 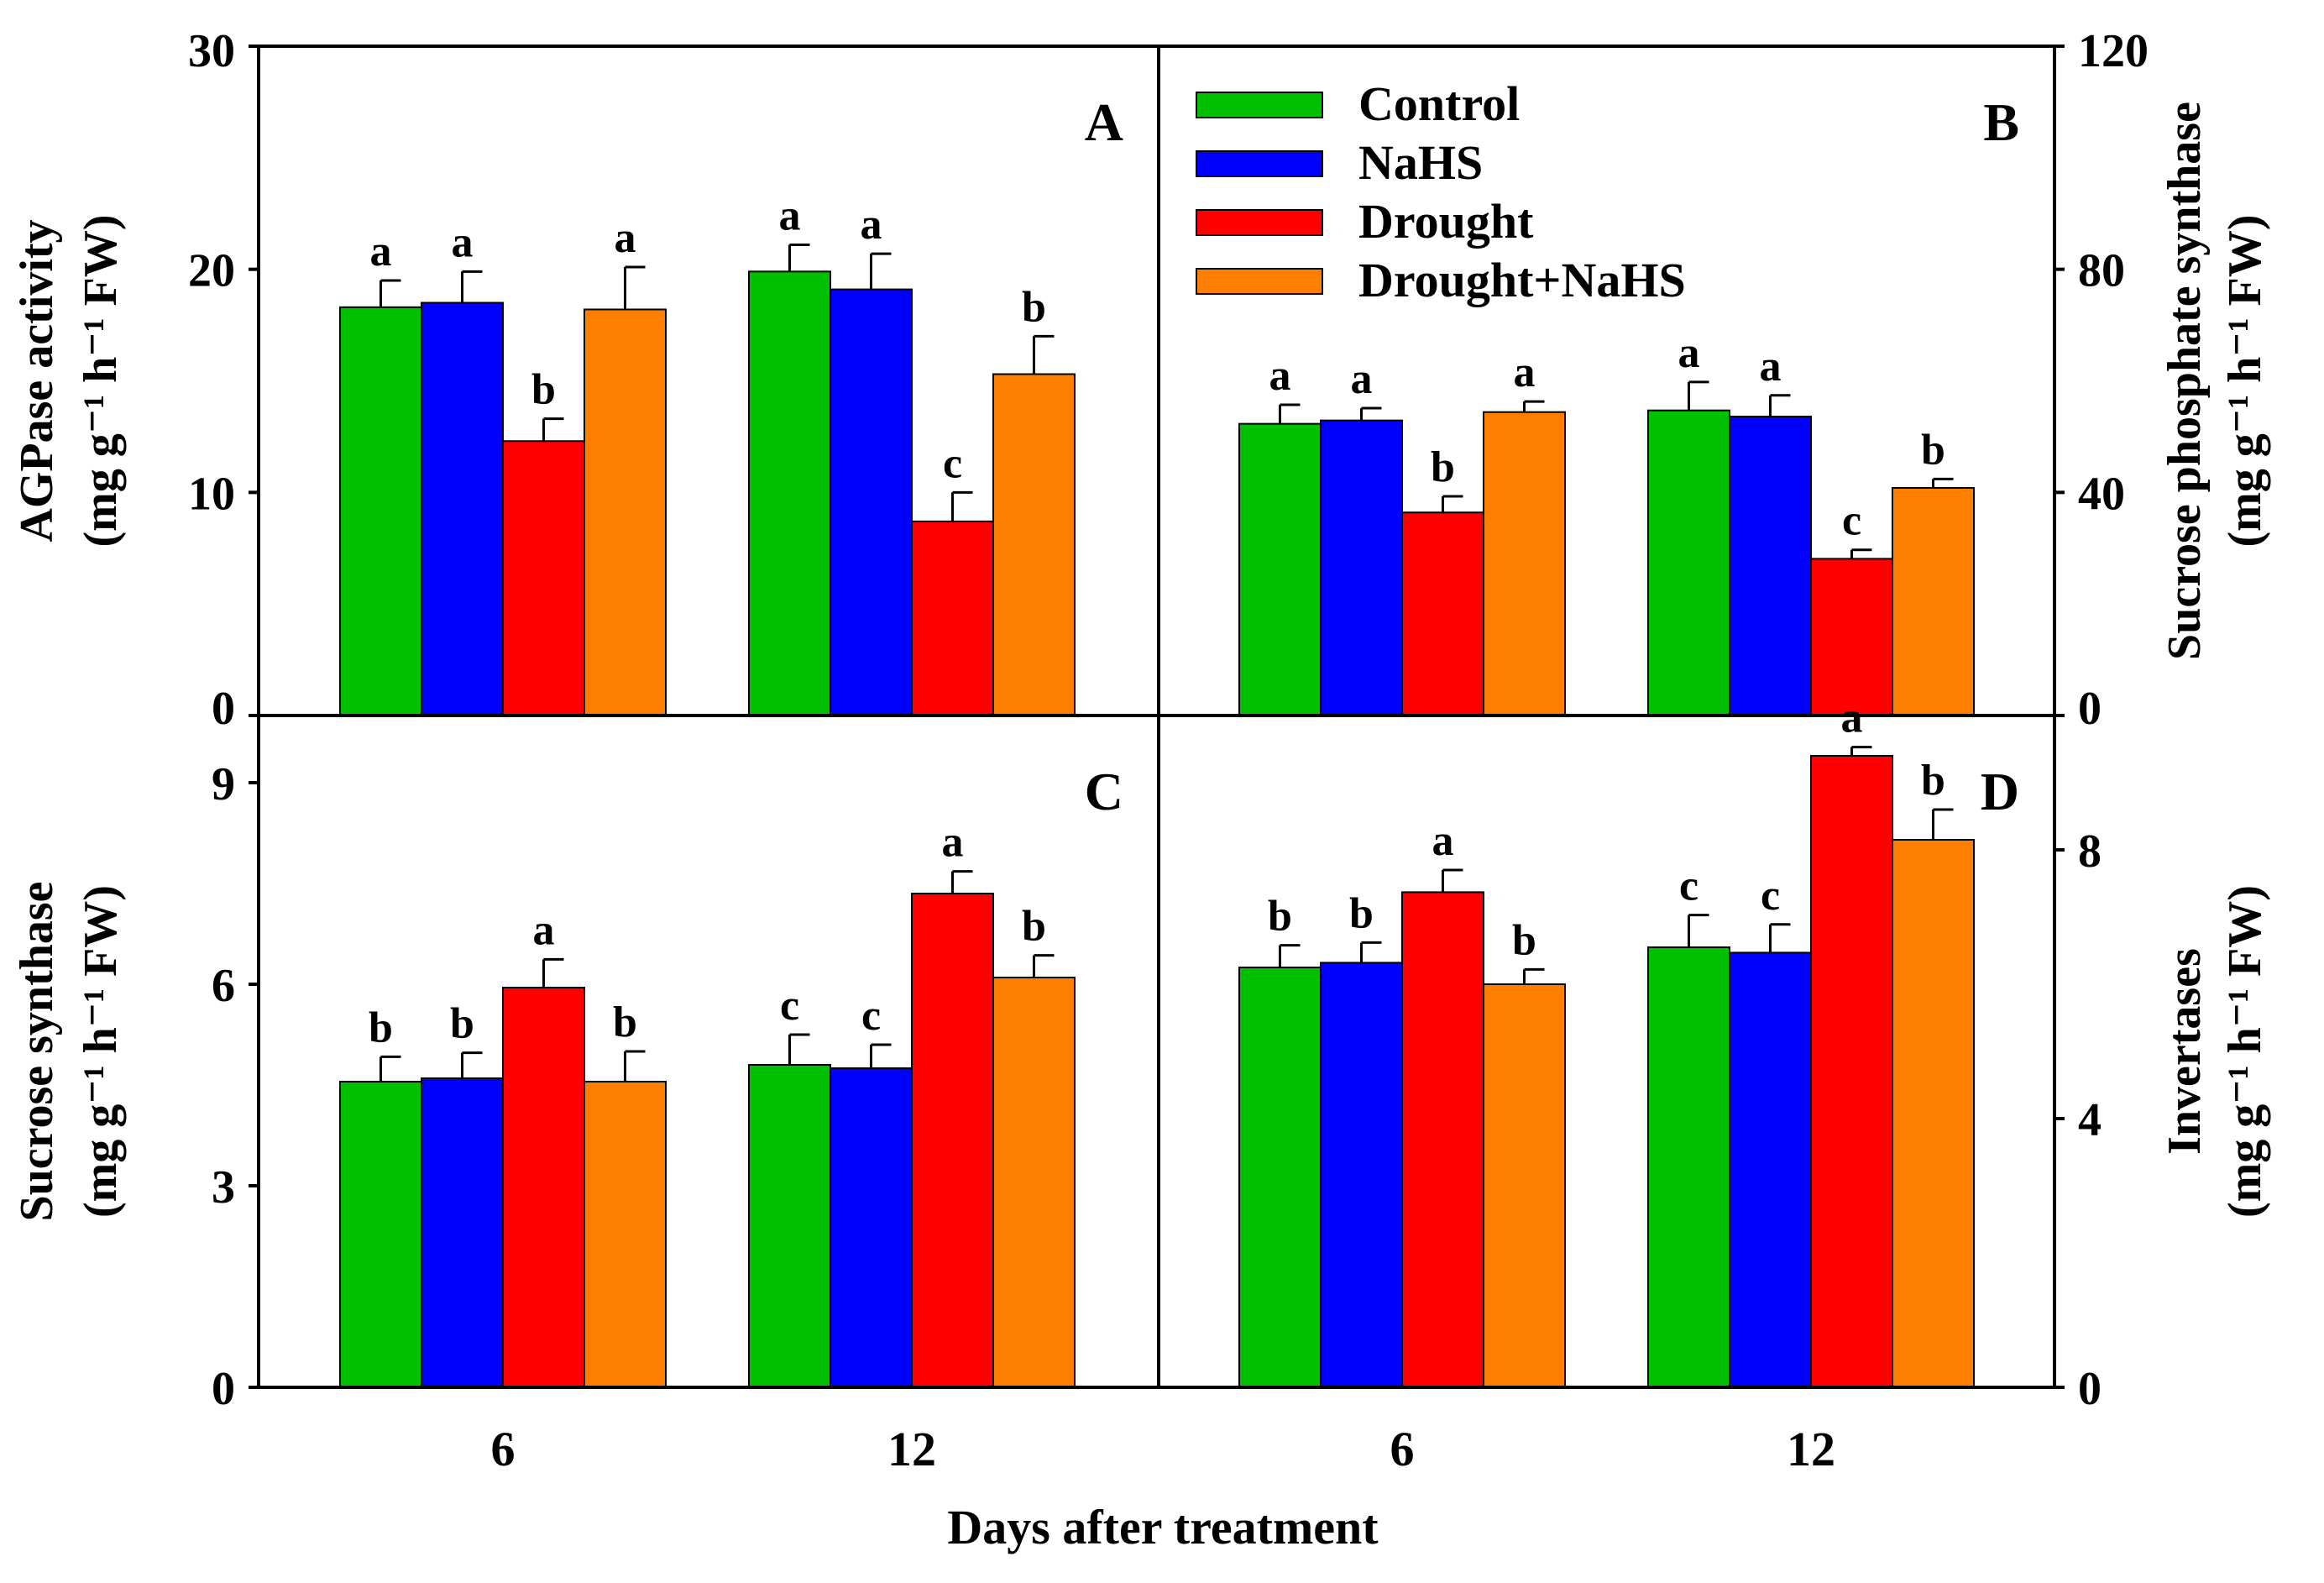 I want to click on legend-swatch-nahs, so click(x=1260, y=163).